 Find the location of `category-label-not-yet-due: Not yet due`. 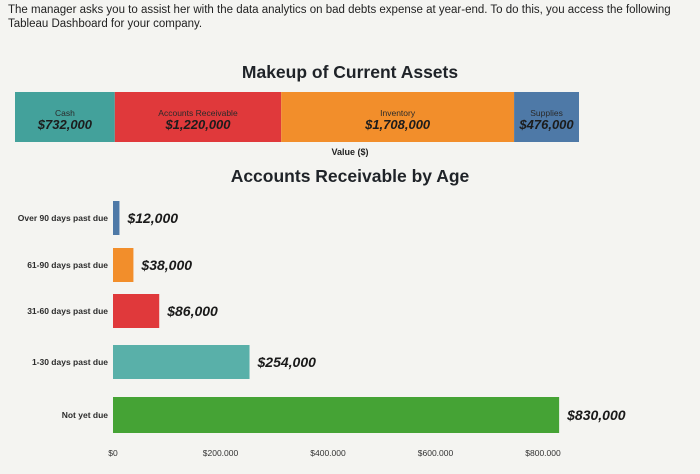

category-label-not-yet-due: Not yet due is located at coordinates (85, 415).